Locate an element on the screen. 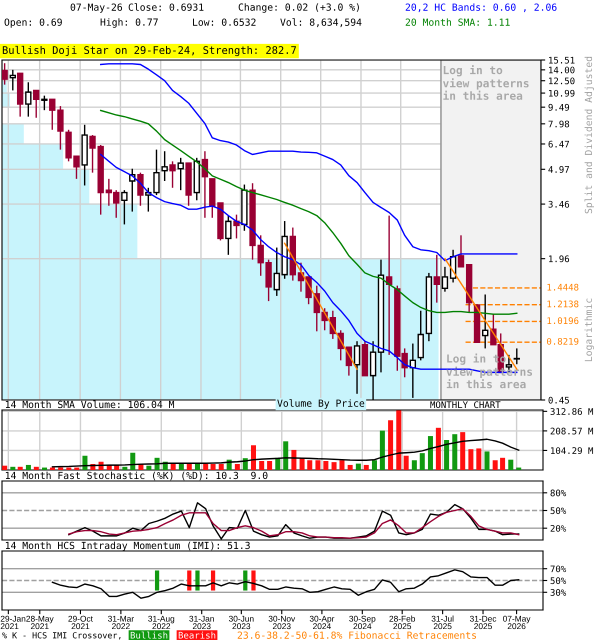 The height and width of the screenshot is (640, 600). x-tick-label: 28-May 2021 is located at coordinates (40, 623).